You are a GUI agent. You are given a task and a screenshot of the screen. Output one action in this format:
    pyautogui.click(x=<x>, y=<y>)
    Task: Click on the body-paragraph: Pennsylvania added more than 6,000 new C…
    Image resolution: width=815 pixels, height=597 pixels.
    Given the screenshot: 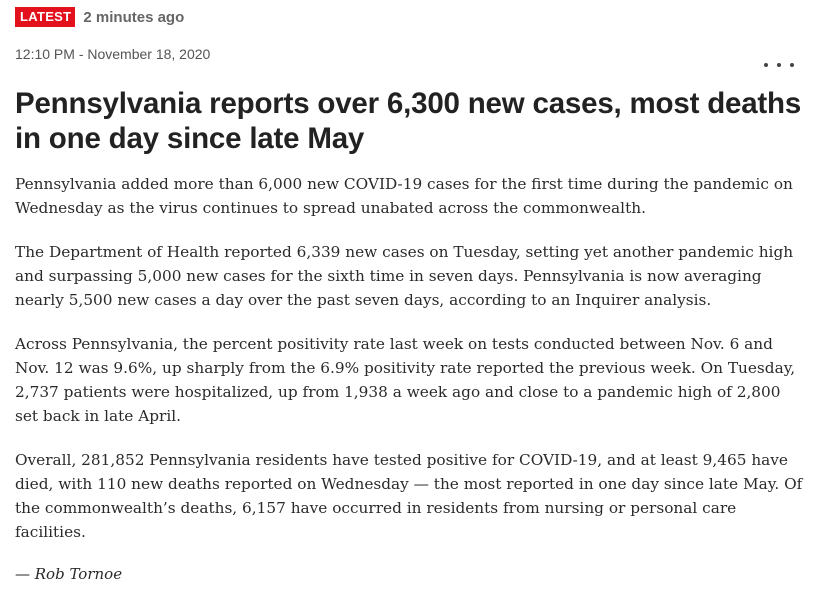 What is the action you would take?
    pyautogui.click(x=404, y=196)
    